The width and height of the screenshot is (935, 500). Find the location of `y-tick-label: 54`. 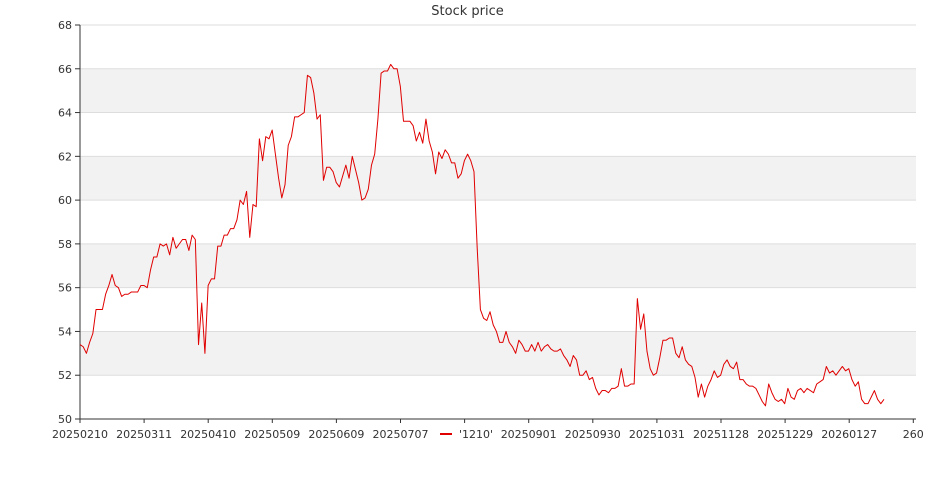

y-tick-label: 54 is located at coordinates (65, 331).